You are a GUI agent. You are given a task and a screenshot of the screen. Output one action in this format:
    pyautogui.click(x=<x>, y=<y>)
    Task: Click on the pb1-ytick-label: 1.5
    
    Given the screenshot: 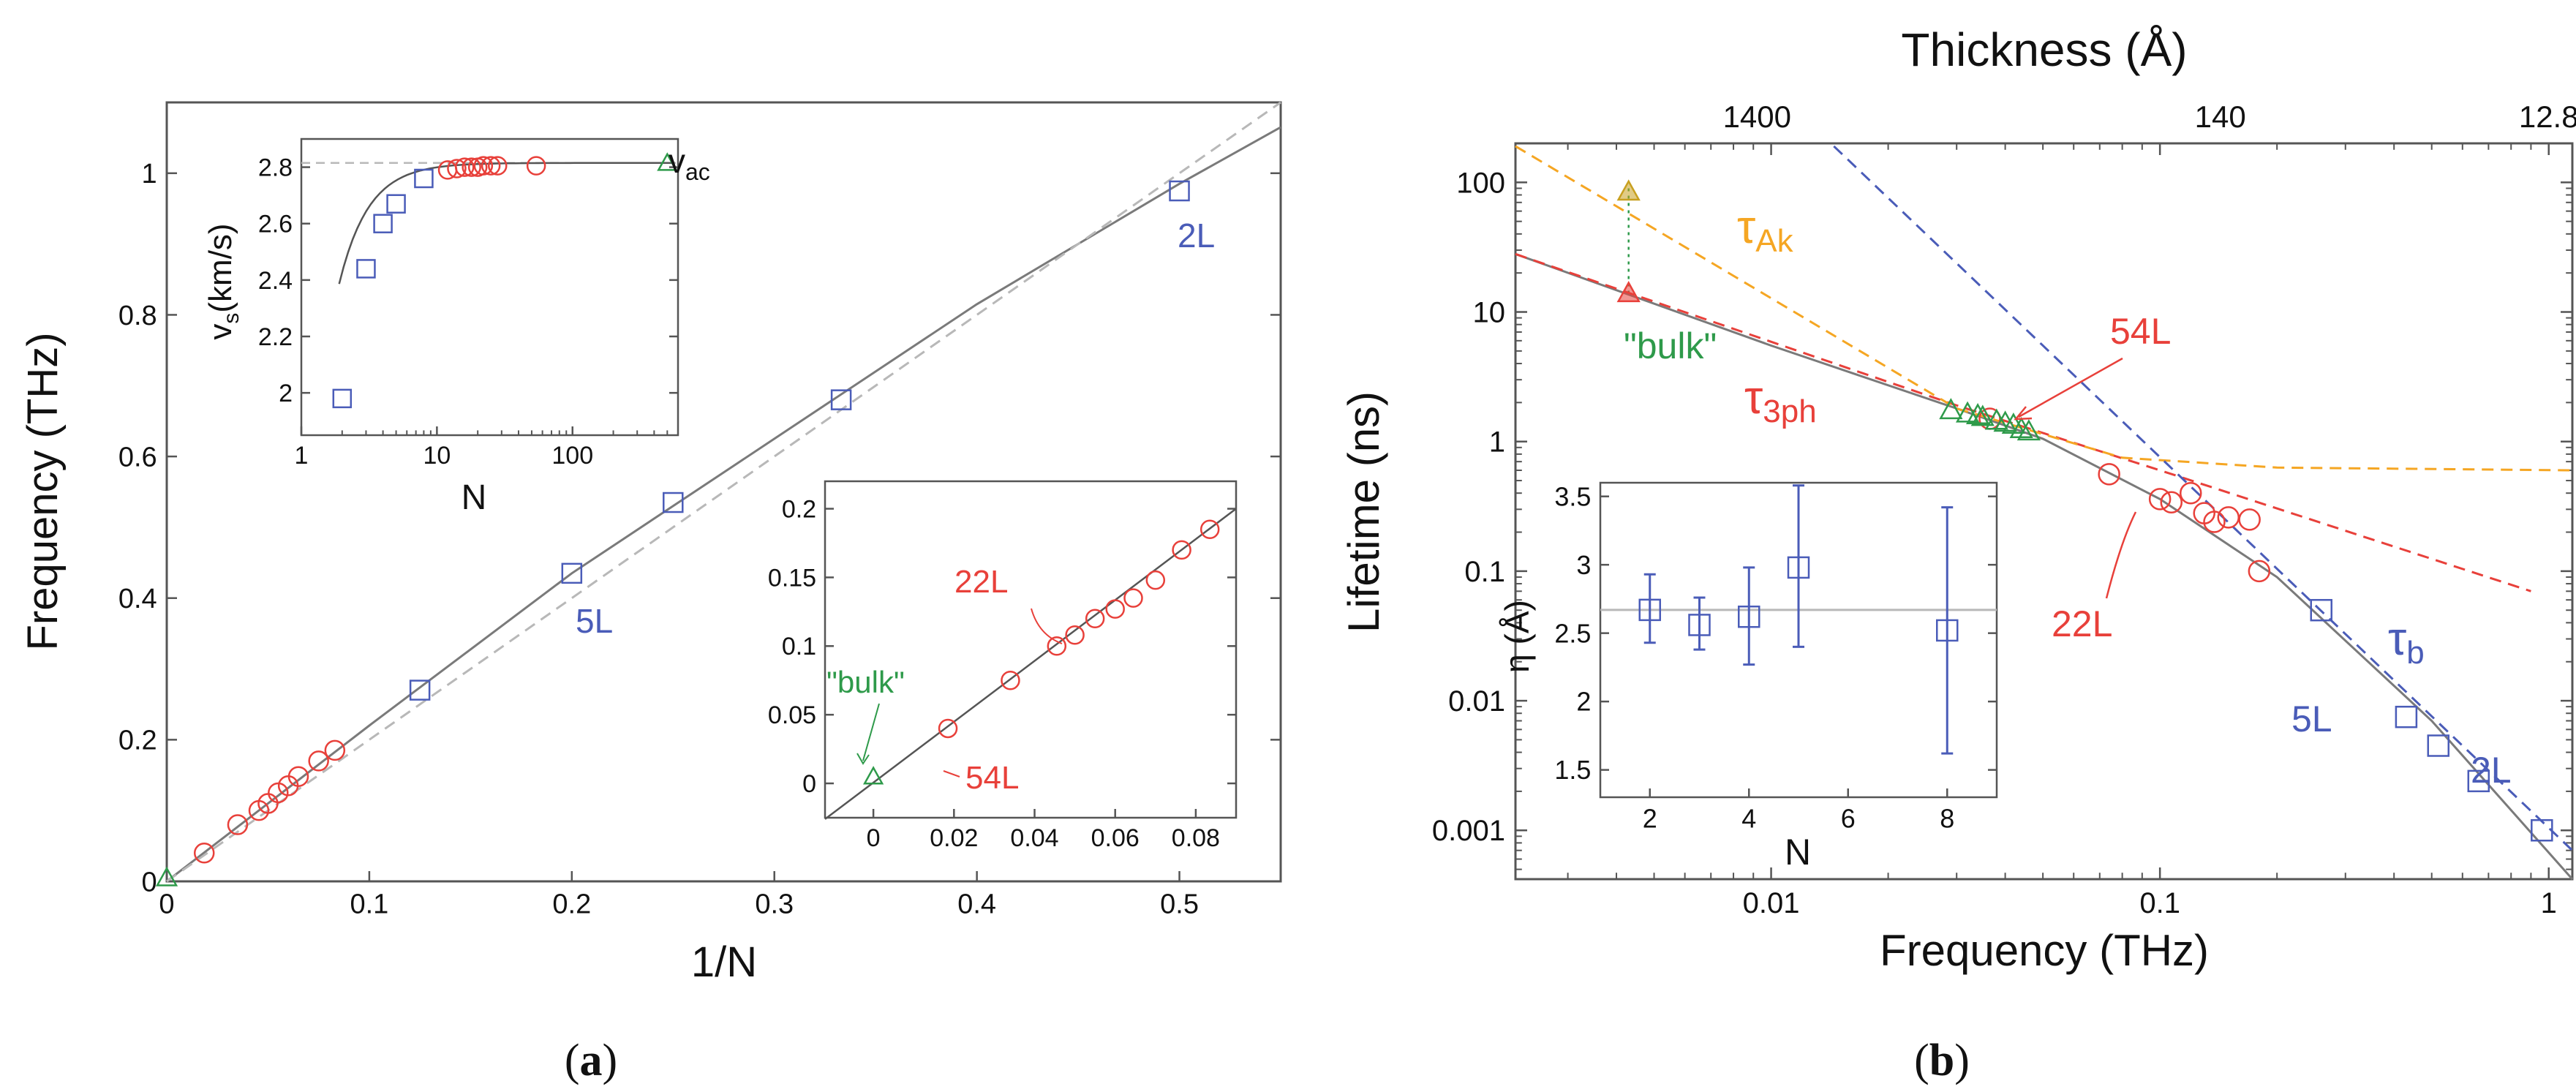 What is the action you would take?
    pyautogui.click(x=1572, y=770)
    